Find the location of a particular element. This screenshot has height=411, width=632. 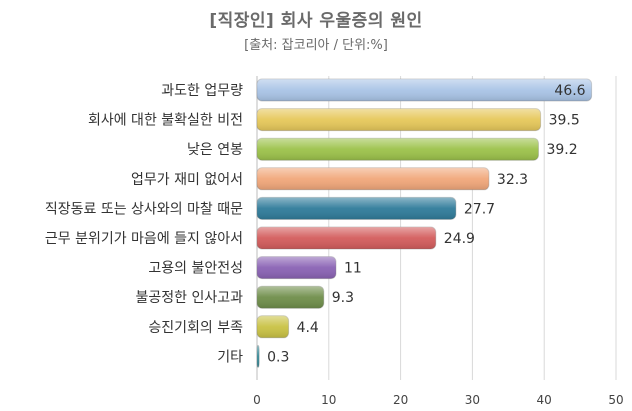

category-label: 승진기회의 부족 is located at coordinates (195, 328).